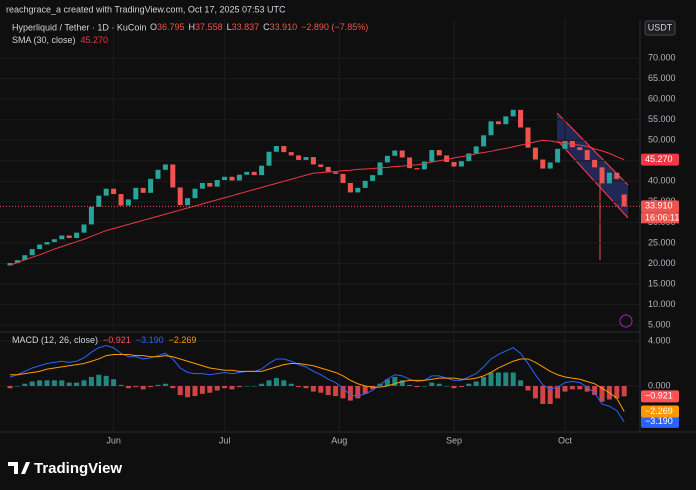 Image resolution: width=696 pixels, height=490 pixels. What do you see at coordinates (225, 440) in the screenshot?
I see `x-tick-label: Jul` at bounding box center [225, 440].